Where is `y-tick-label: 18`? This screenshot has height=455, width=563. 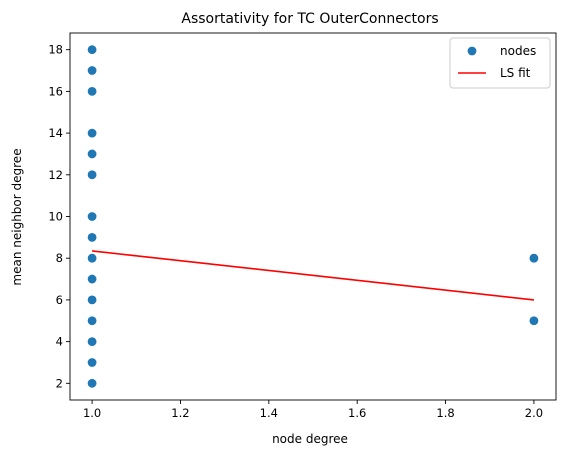
y-tick-label: 18 is located at coordinates (55, 50).